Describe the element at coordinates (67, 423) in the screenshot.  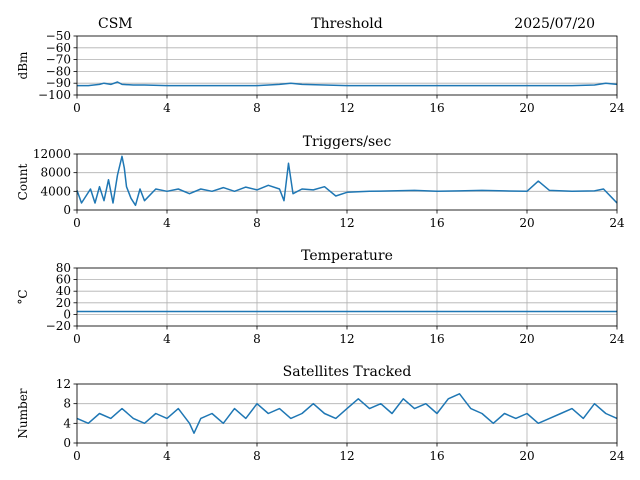
I see `y-tick-label: 4` at that location.